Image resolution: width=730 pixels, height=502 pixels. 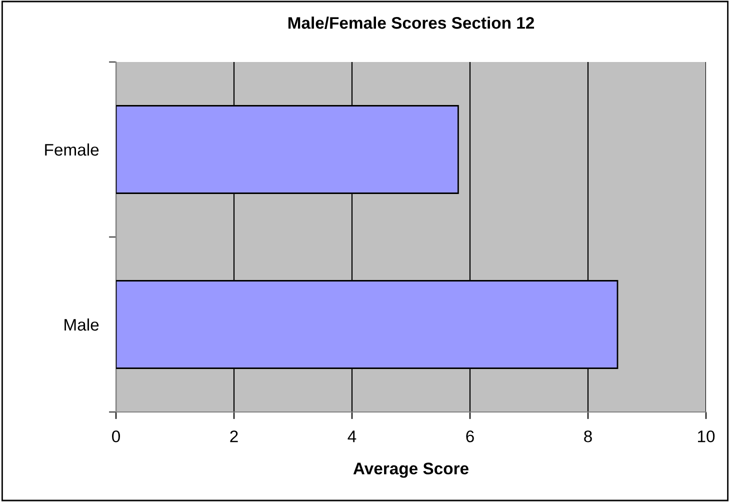 I want to click on x-axis-title: Average Score, so click(x=410, y=470).